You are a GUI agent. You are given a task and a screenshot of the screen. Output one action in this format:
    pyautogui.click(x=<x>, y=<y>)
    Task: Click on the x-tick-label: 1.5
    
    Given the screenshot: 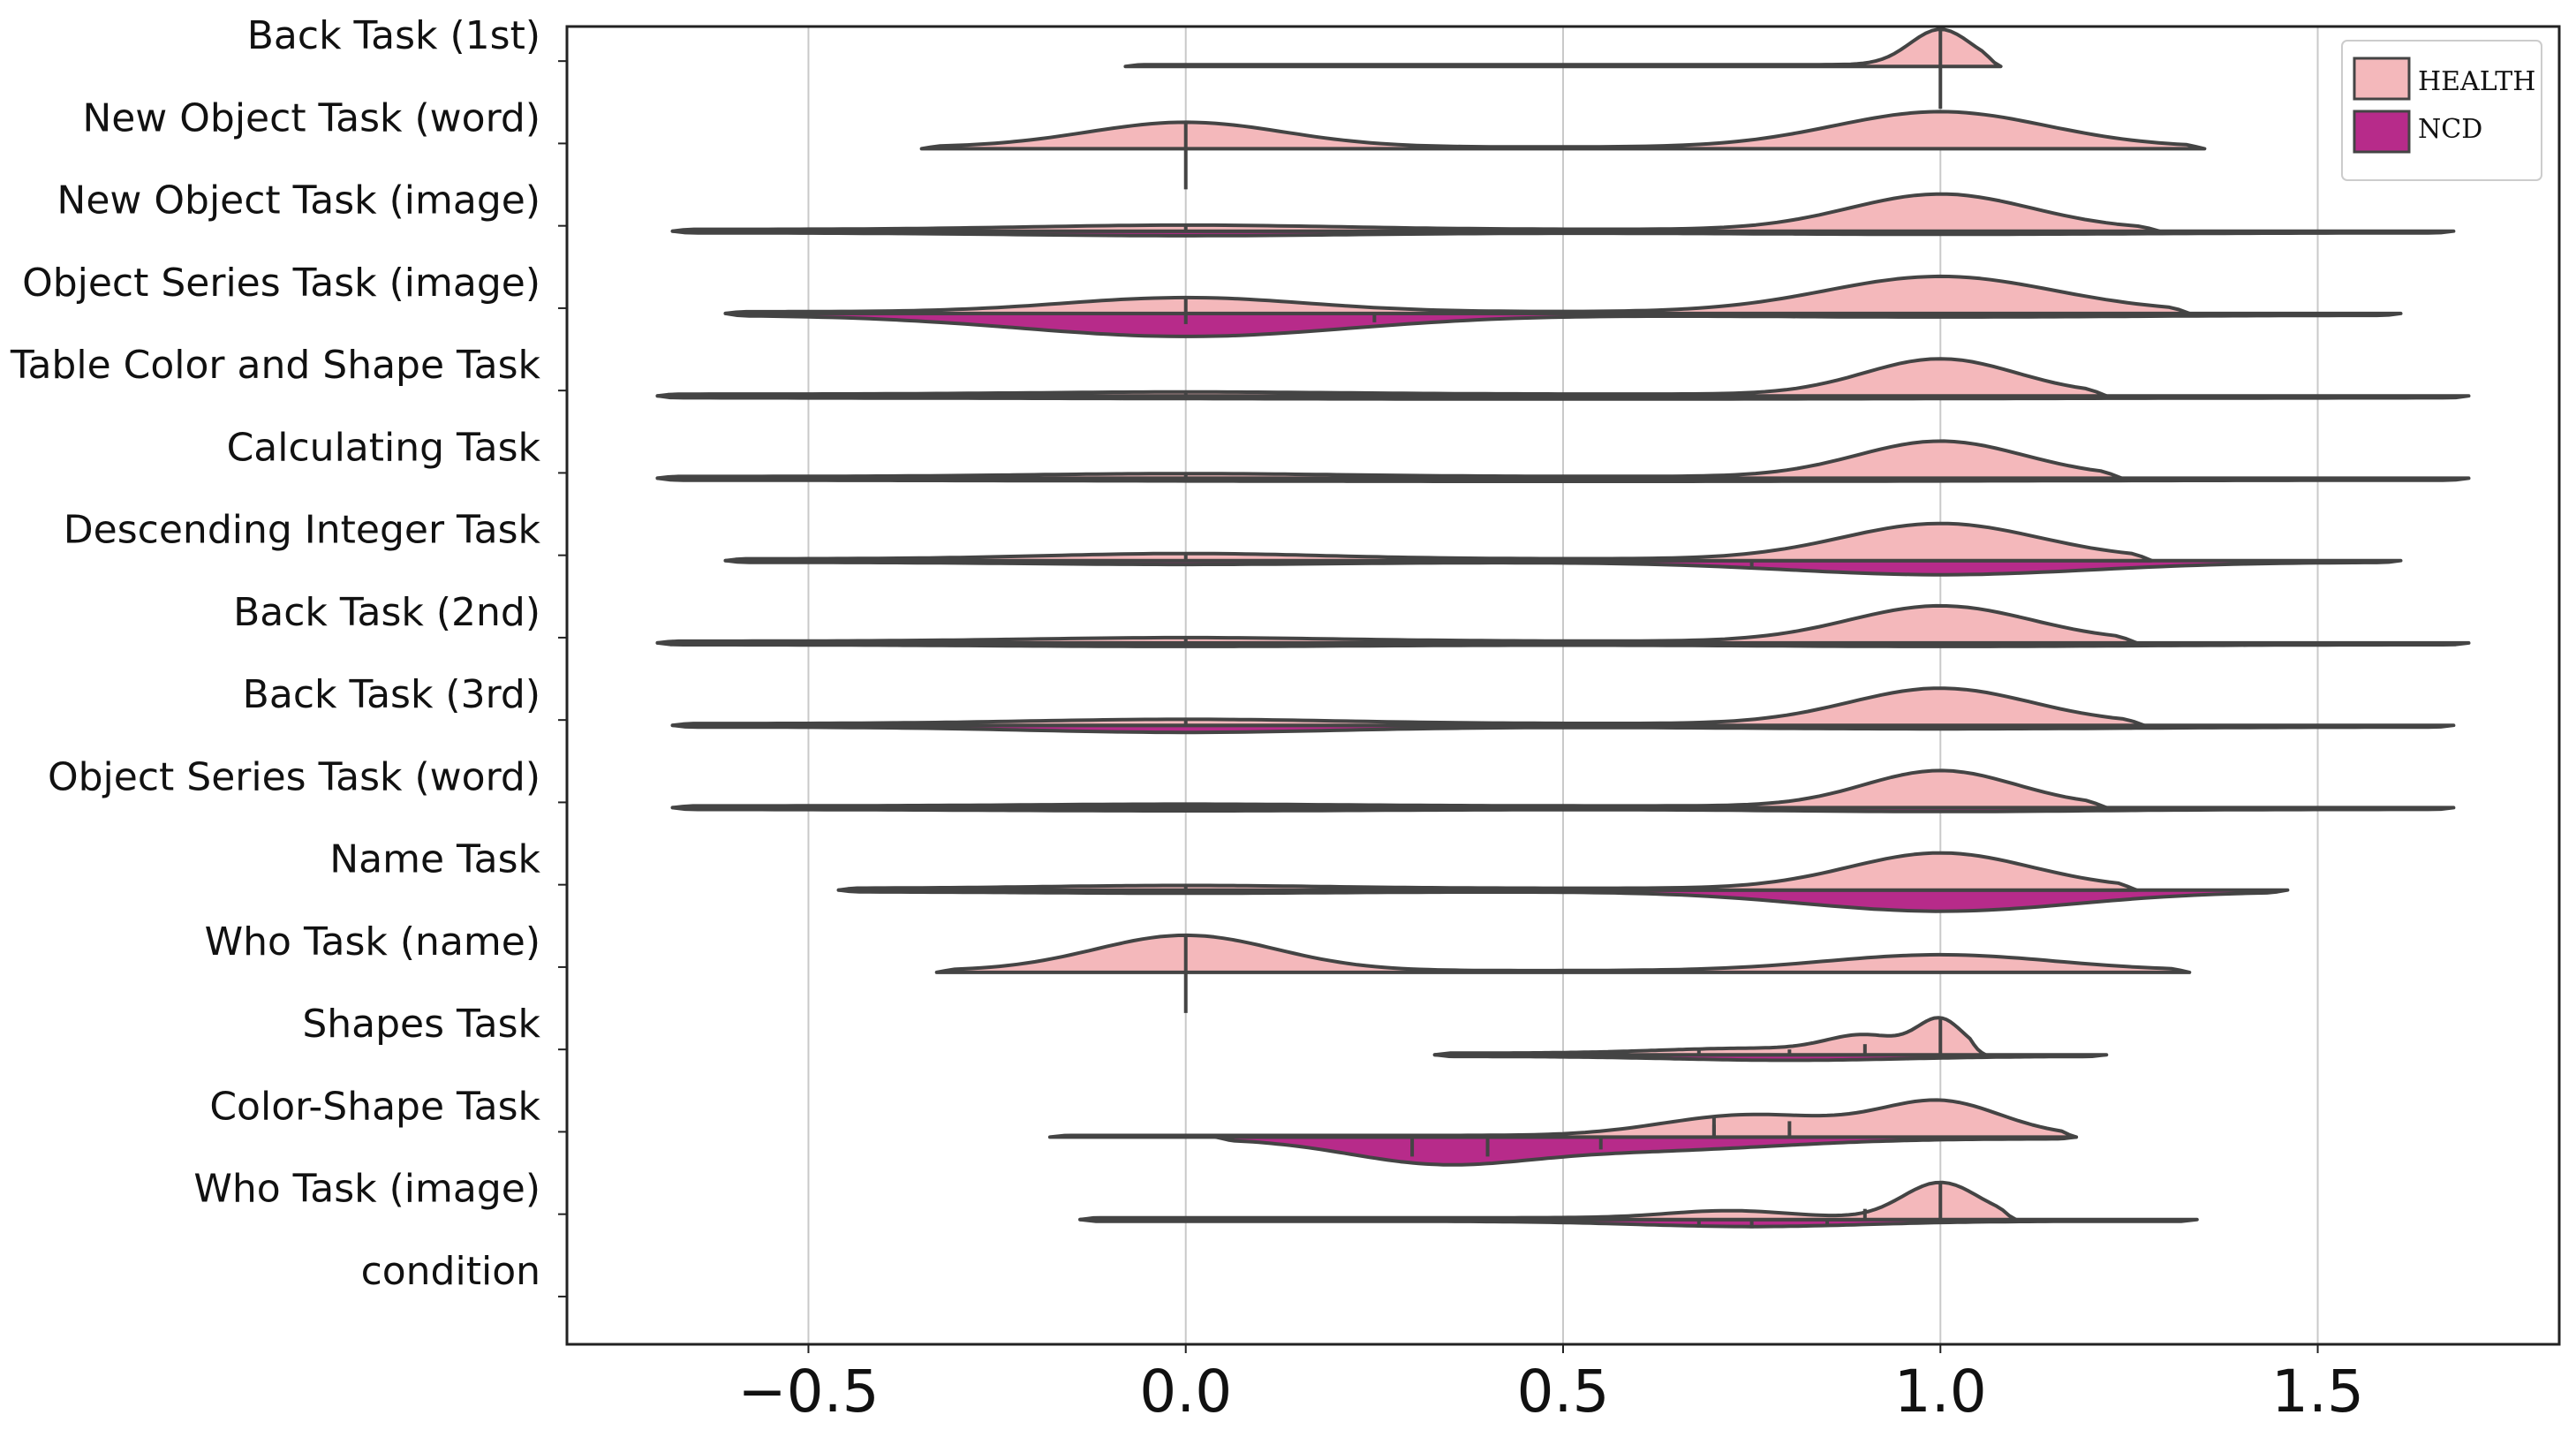 What is the action you would take?
    pyautogui.click(x=2317, y=1392)
    